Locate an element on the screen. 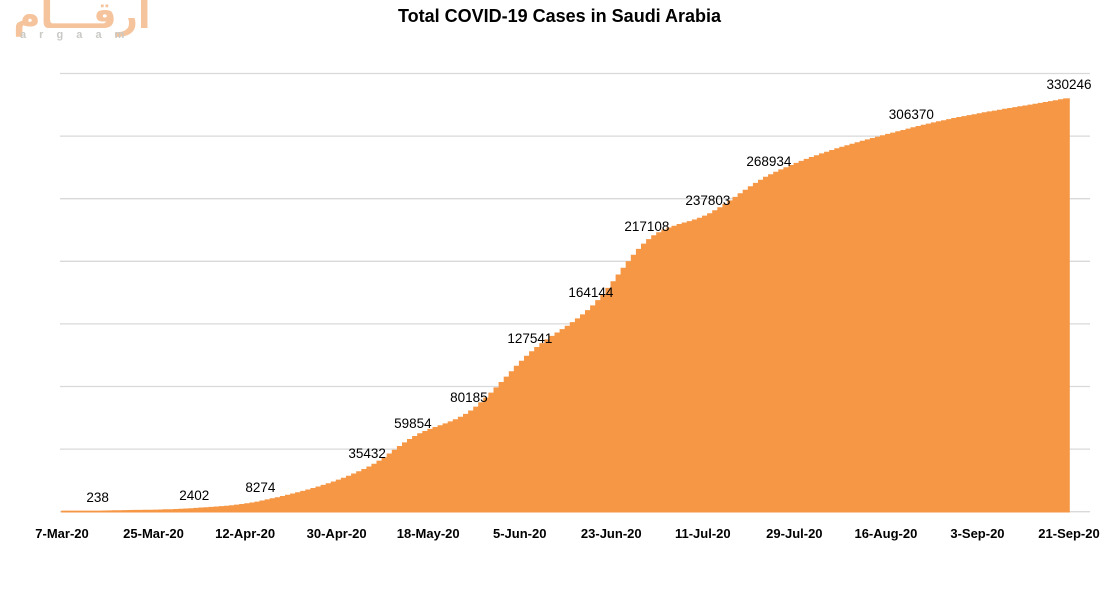 This screenshot has width=1119, height=599. data-label: 306370 is located at coordinates (911, 115).